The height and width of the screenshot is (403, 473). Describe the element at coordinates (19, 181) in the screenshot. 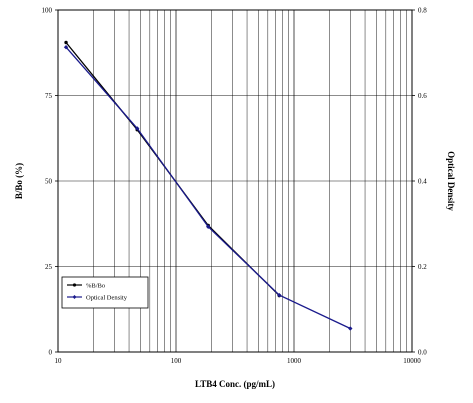

I see `y-axis-title: B/Bo (%)` at that location.